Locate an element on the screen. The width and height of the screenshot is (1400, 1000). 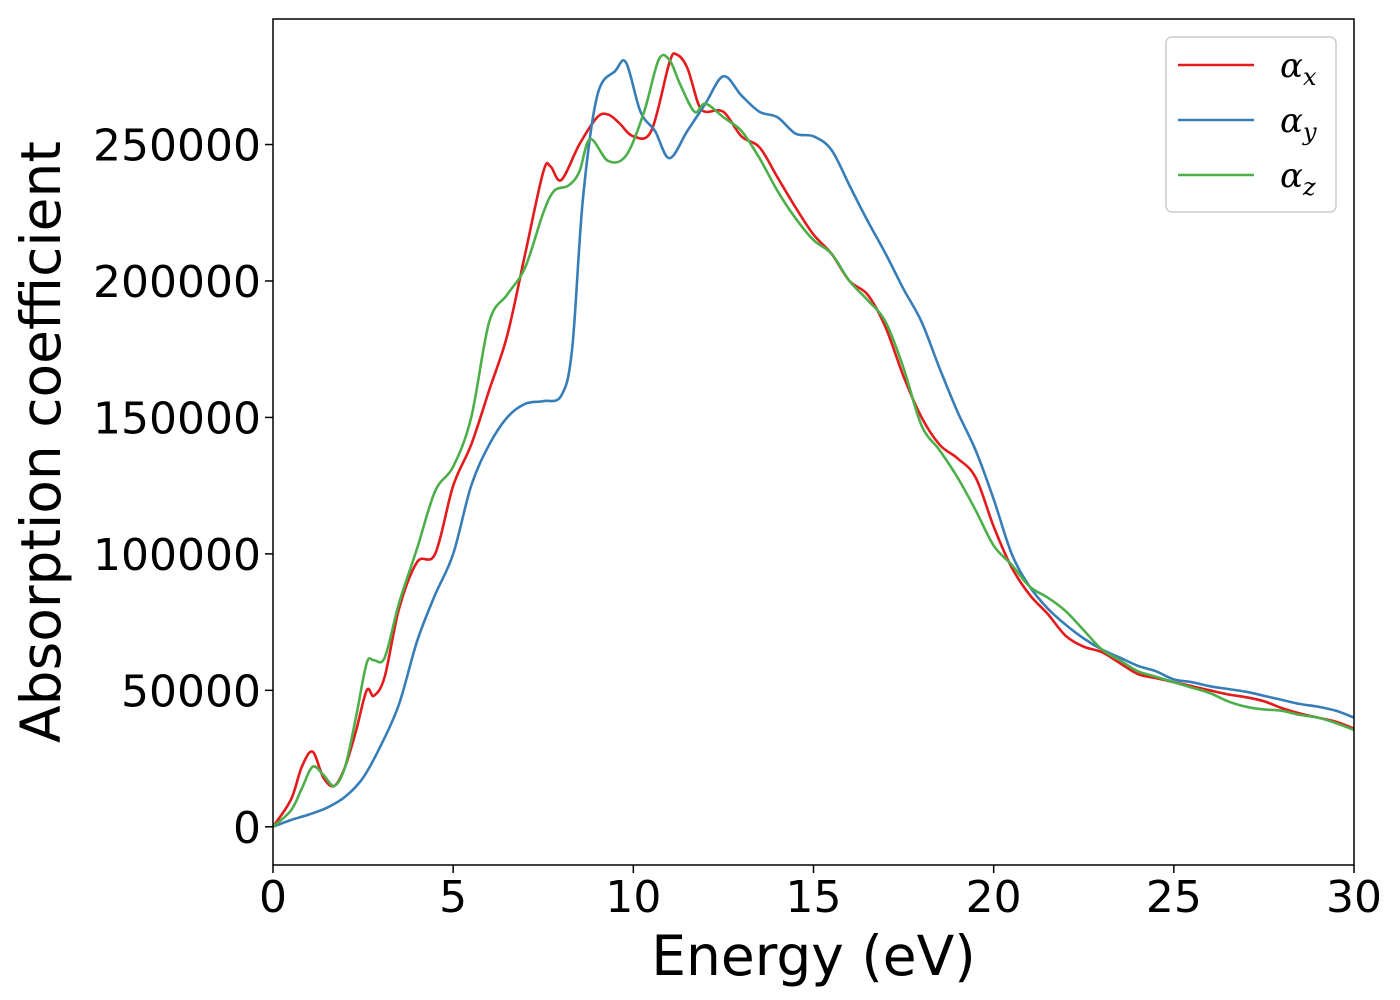
y-tick-label: 250000 is located at coordinates (177, 146).